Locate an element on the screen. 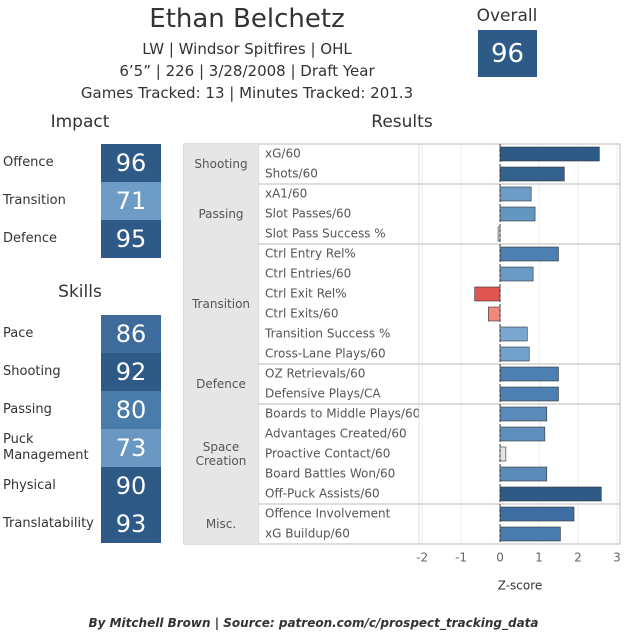  x-tick-label: -2 is located at coordinates (422, 558).